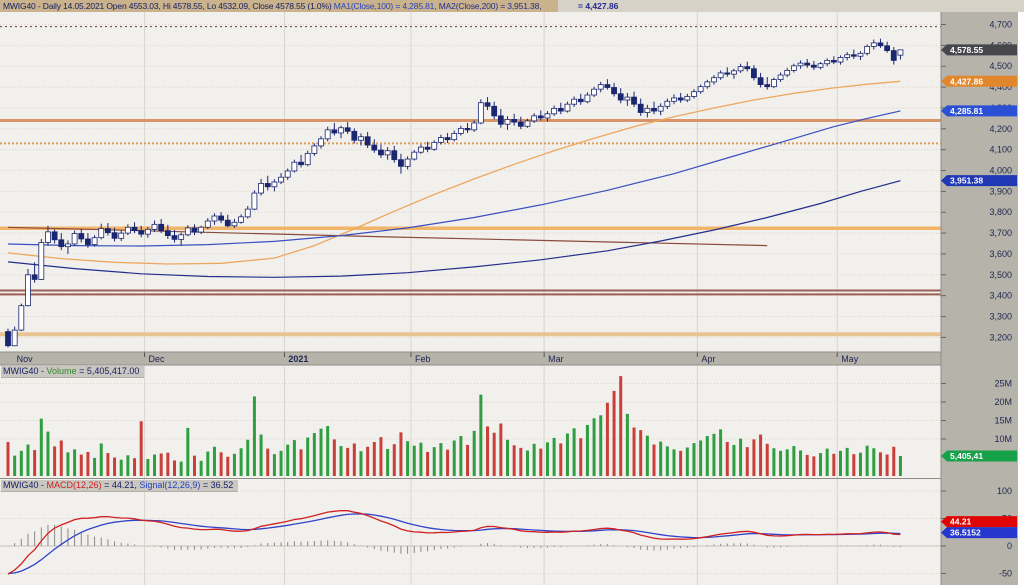 Image resolution: width=1024 pixels, height=585 pixels. I want to click on price-tick-label: 3,200, so click(1000, 337).